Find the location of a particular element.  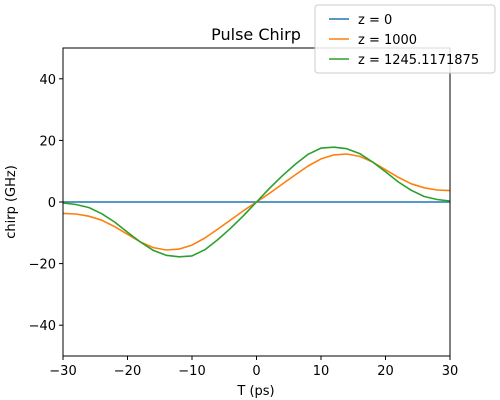

legend: z = 0 z = 1000 z = 1245.1171875 is located at coordinates (405, 39).